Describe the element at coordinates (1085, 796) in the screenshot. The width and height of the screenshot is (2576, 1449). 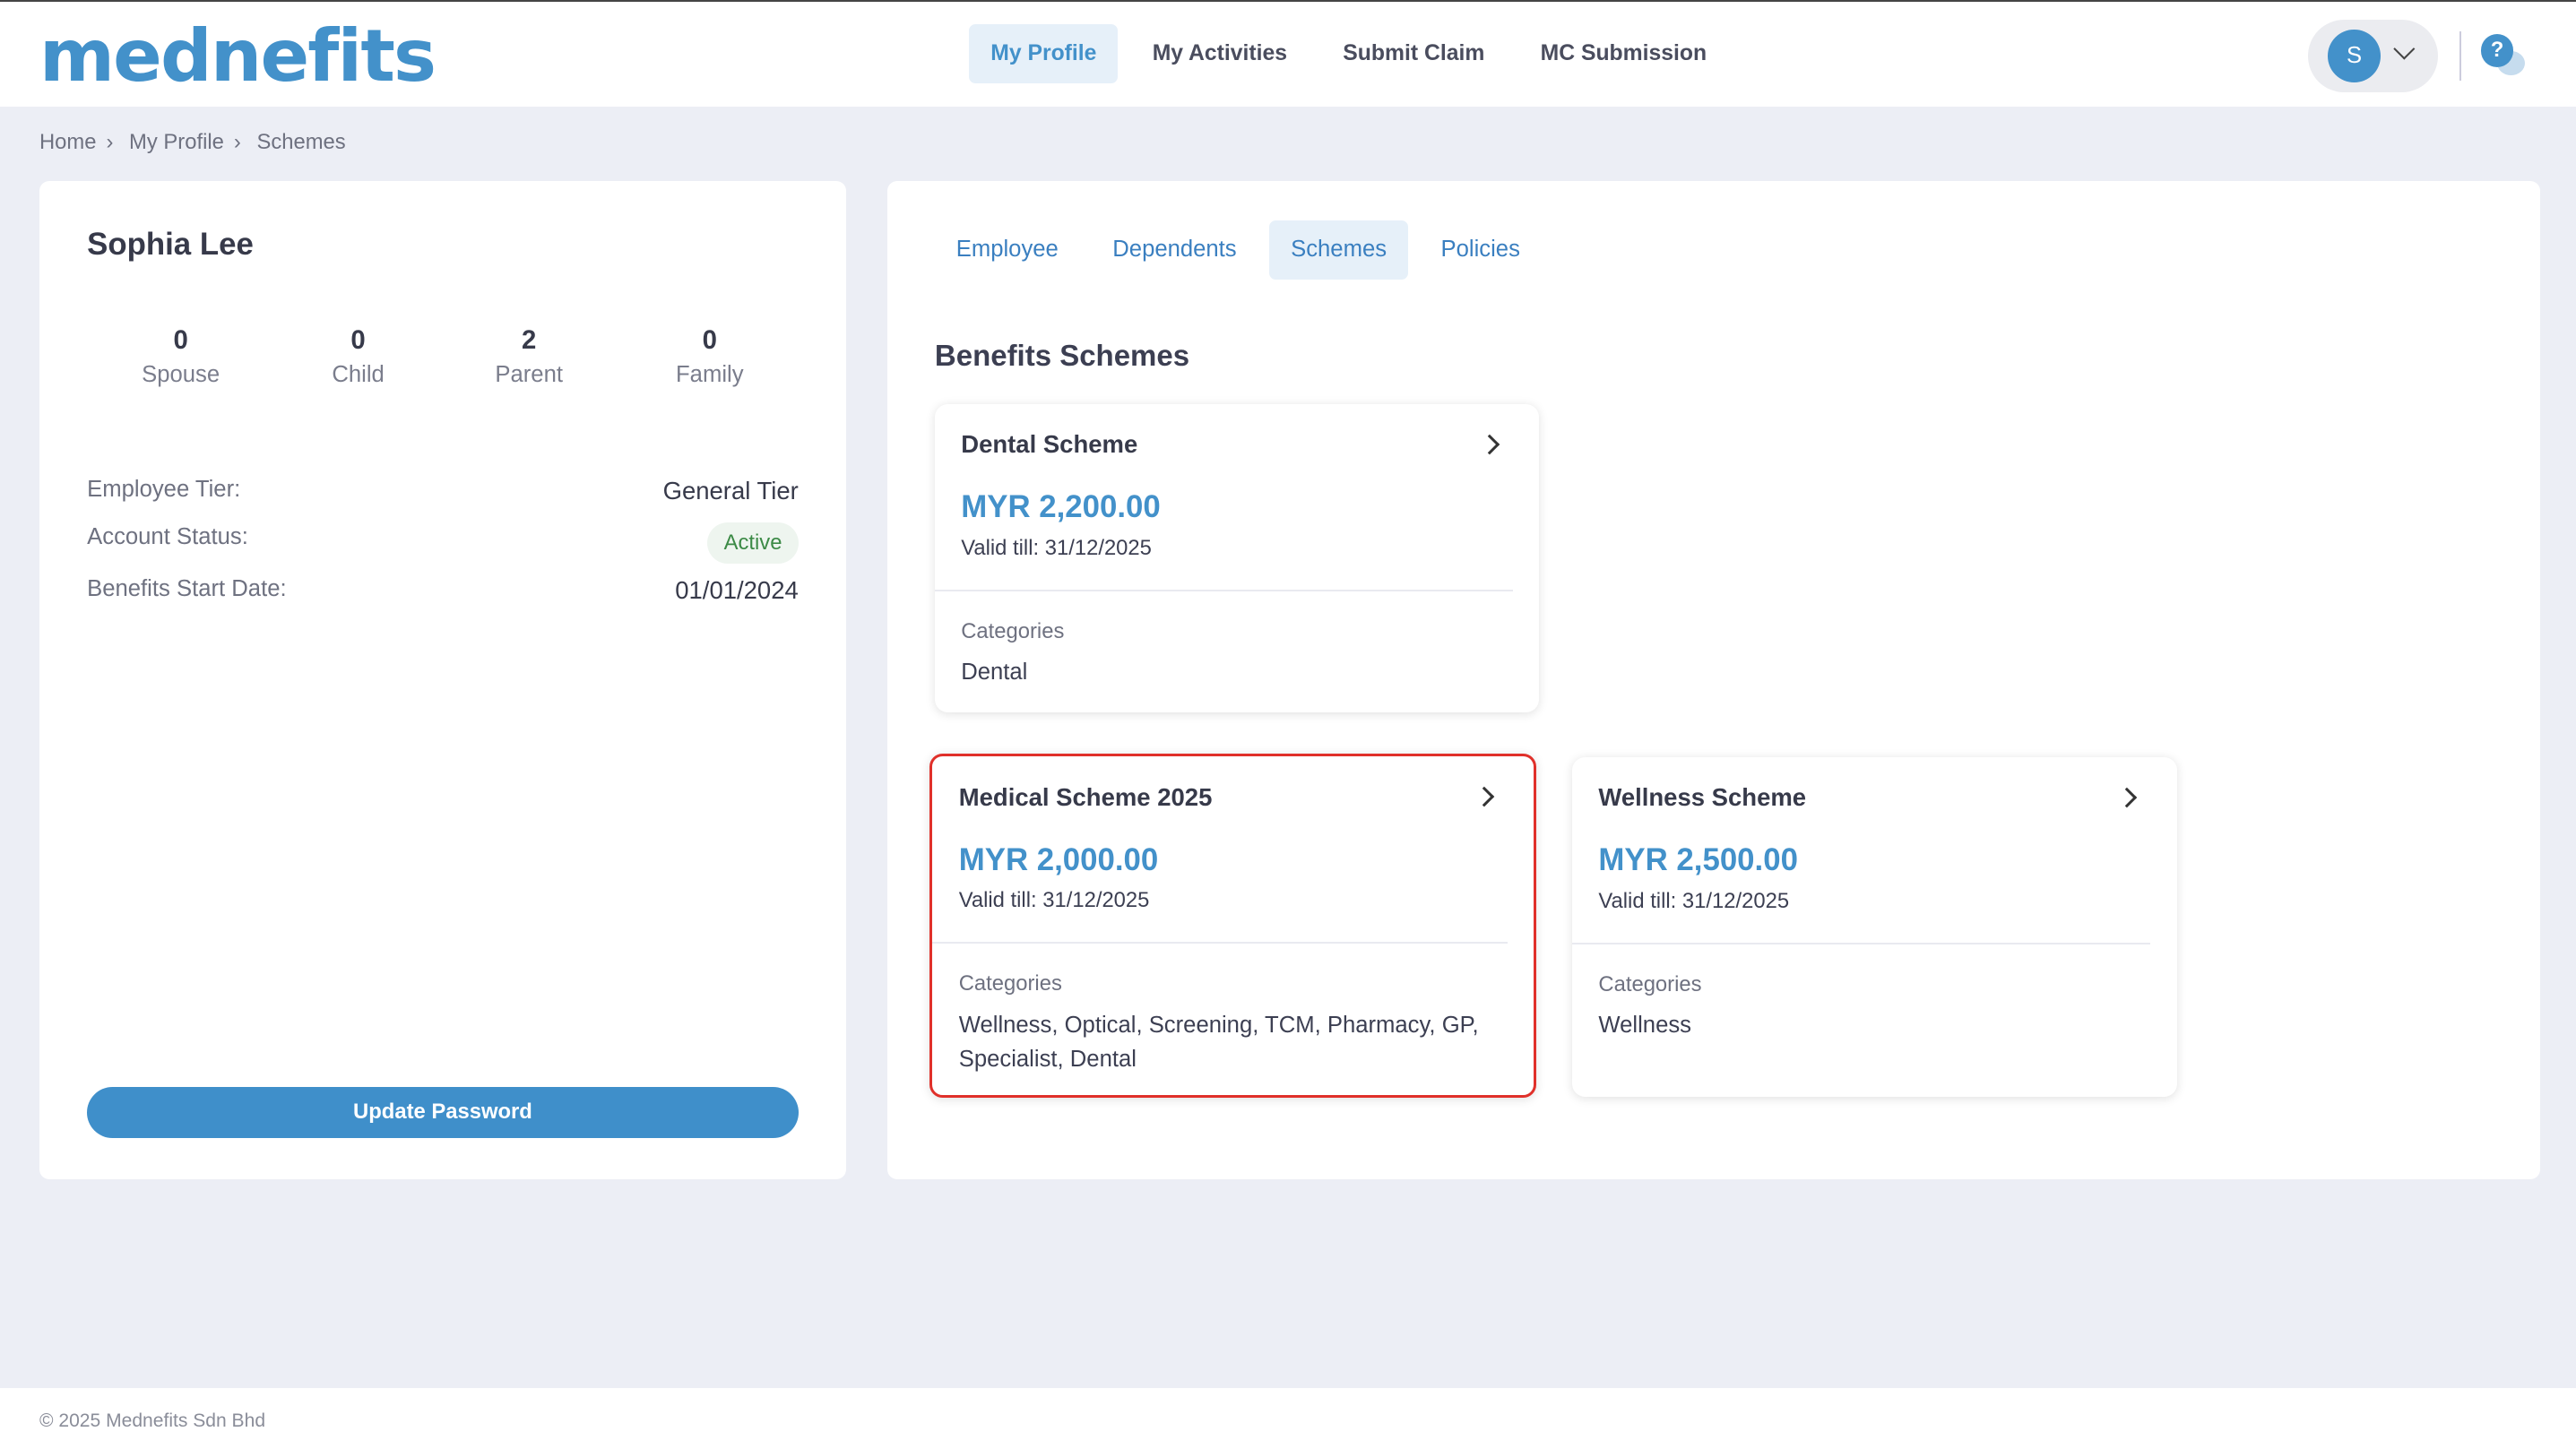
I see `scheme-title: Medical Scheme 2025` at that location.